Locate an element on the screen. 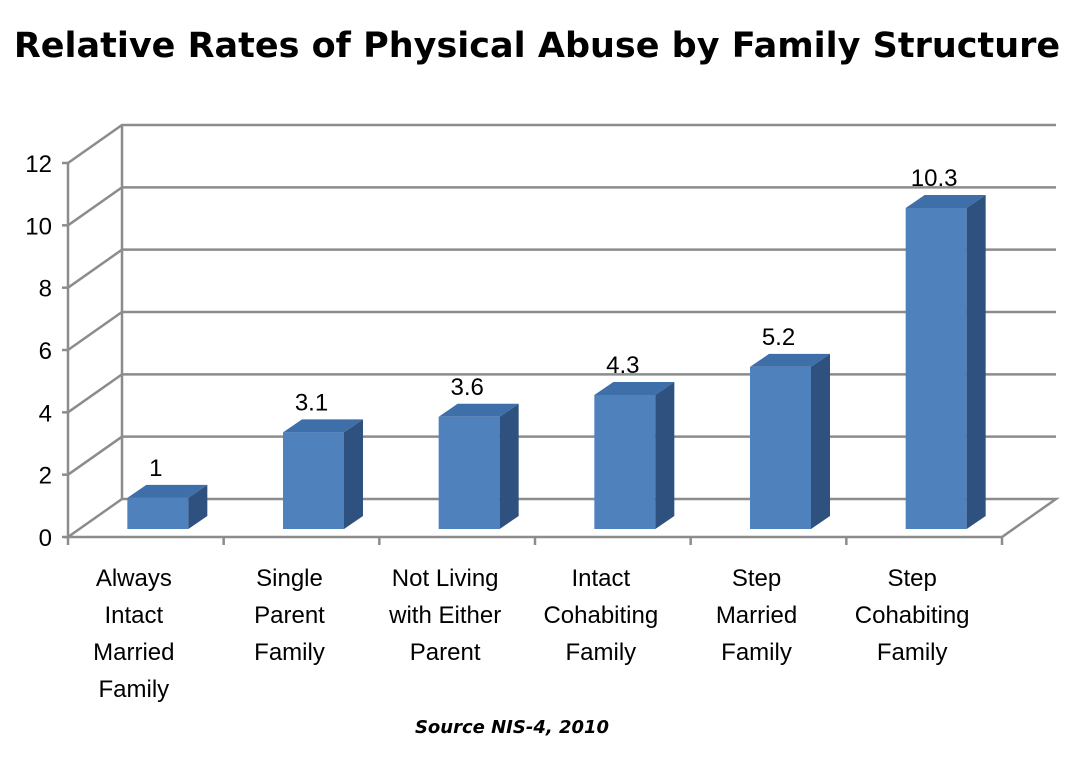  x-category-label-line: Single is located at coordinates (289, 578).